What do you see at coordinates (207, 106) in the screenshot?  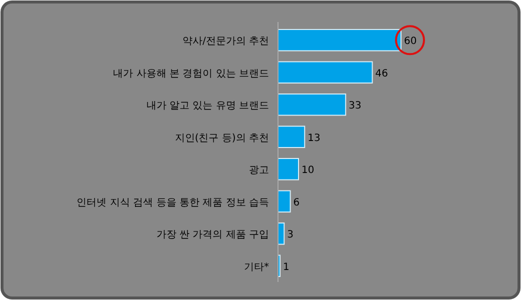 I see `y-tick-label: 내가 알고 있는 유명 브랜드` at bounding box center [207, 106].